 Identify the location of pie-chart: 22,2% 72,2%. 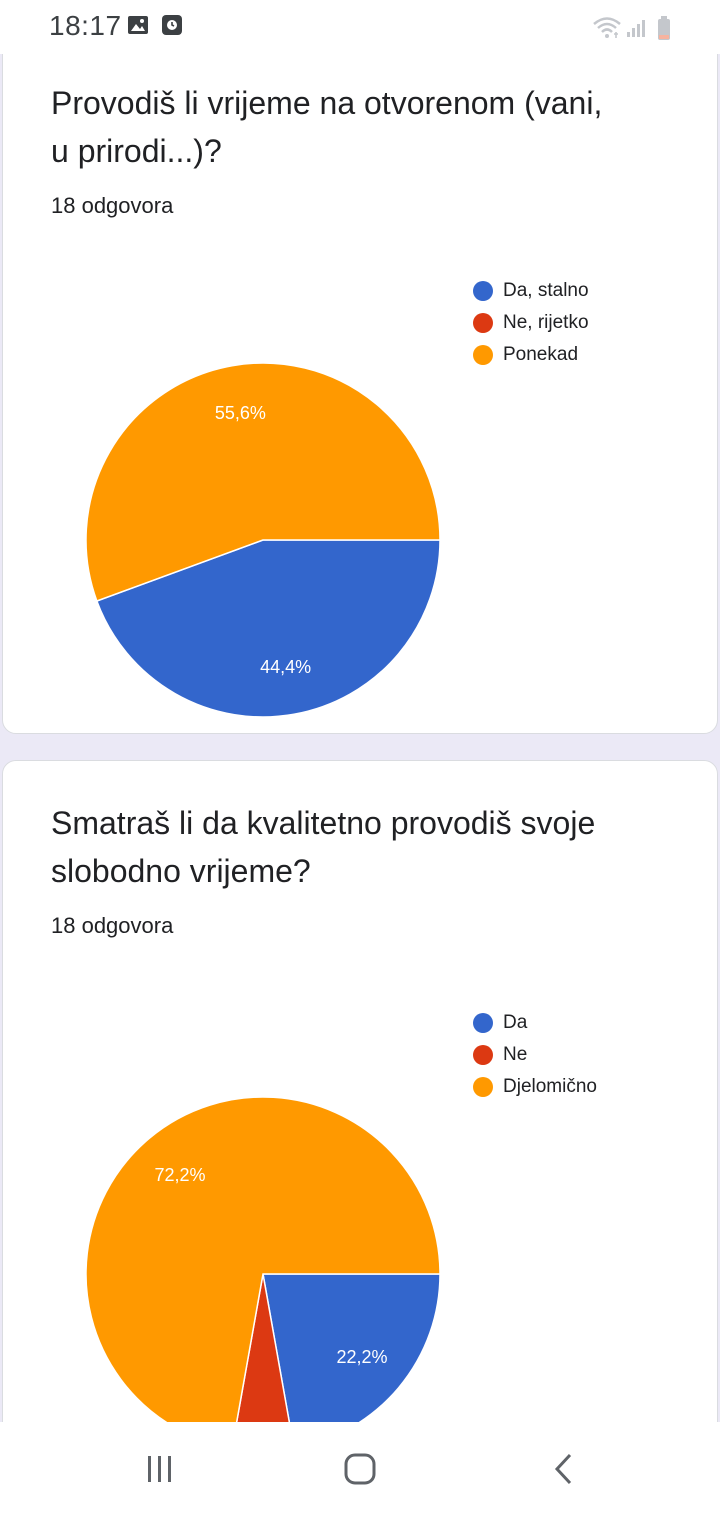
(263, 1259).